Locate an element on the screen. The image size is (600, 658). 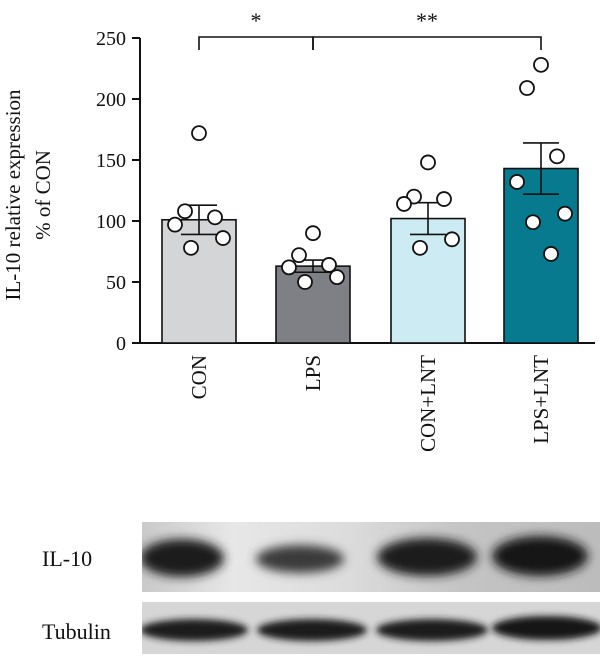
x-tick-label: LPS is located at coordinates (313, 373).